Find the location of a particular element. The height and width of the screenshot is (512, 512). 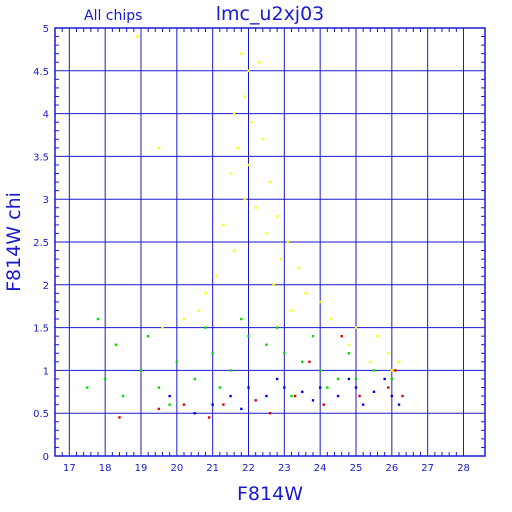

y-tick-label: 2.5 is located at coordinates (41, 243).